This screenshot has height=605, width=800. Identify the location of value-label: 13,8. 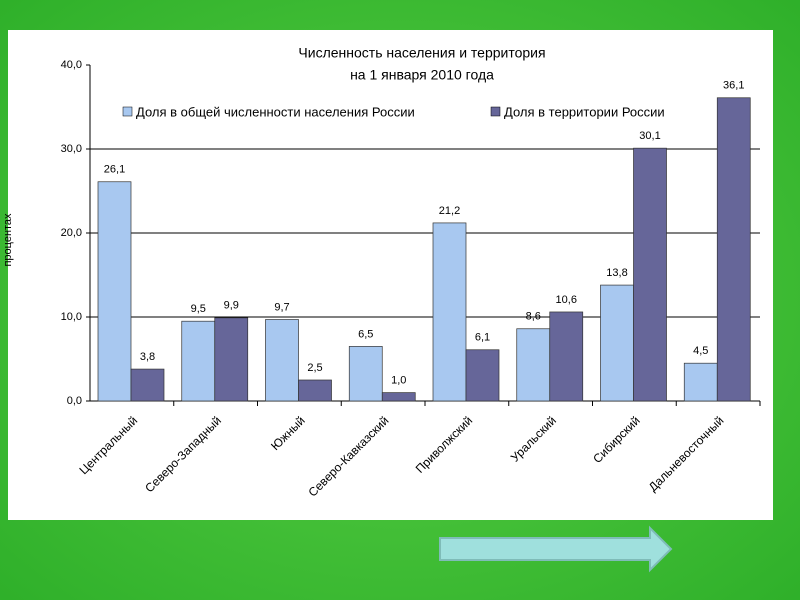
(616, 273).